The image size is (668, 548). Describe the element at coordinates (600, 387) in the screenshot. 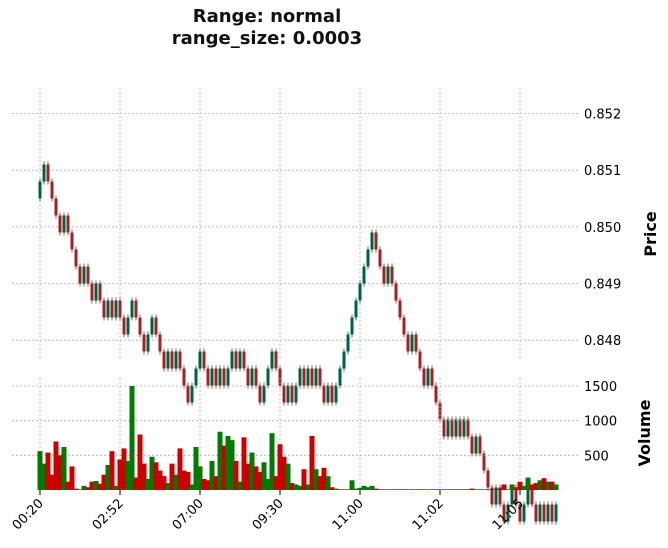

I see `volume-tick-label: 1500` at that location.